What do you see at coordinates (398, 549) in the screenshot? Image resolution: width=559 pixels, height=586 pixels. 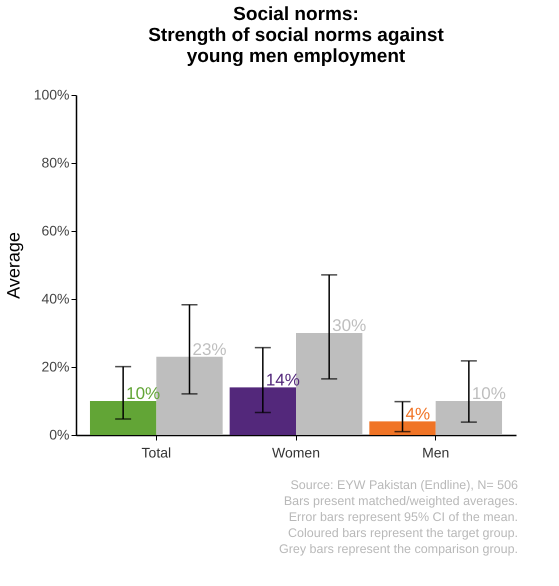 I see `text: Grey bars represent the comparison group.` at bounding box center [398, 549].